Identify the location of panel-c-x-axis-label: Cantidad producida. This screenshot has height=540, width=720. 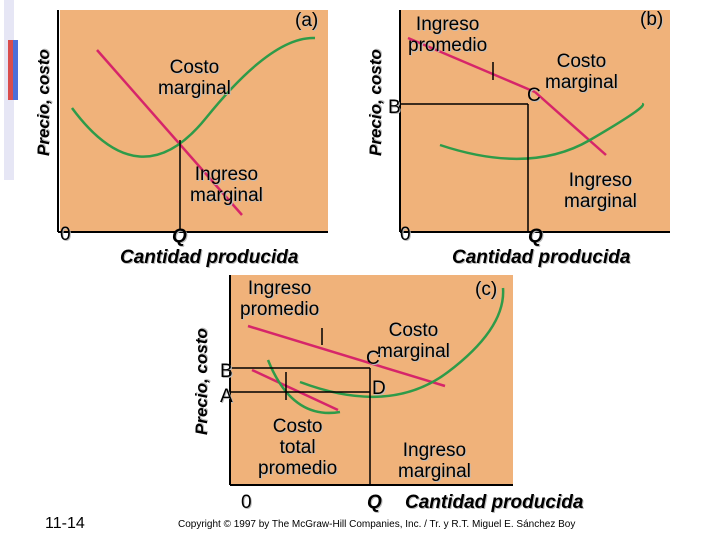
(494, 502).